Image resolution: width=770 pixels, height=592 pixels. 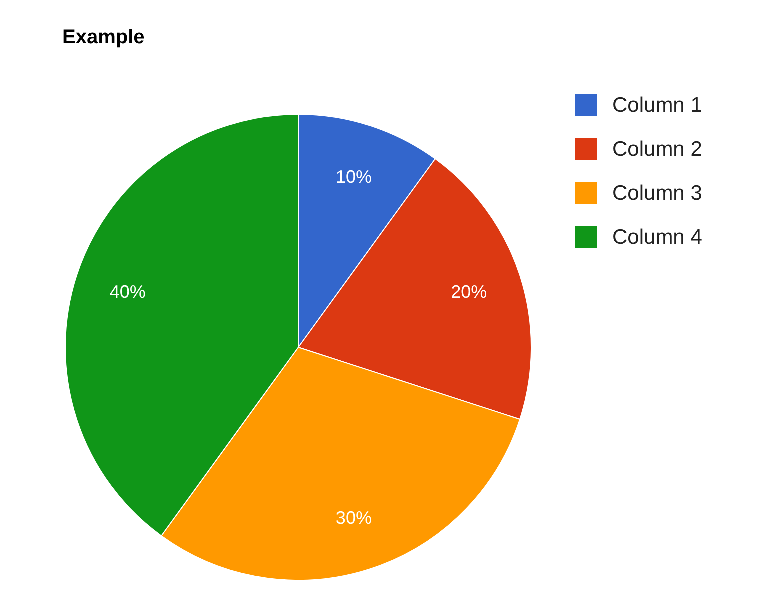 What do you see at coordinates (354, 176) in the screenshot?
I see `data-label: 10%` at bounding box center [354, 176].